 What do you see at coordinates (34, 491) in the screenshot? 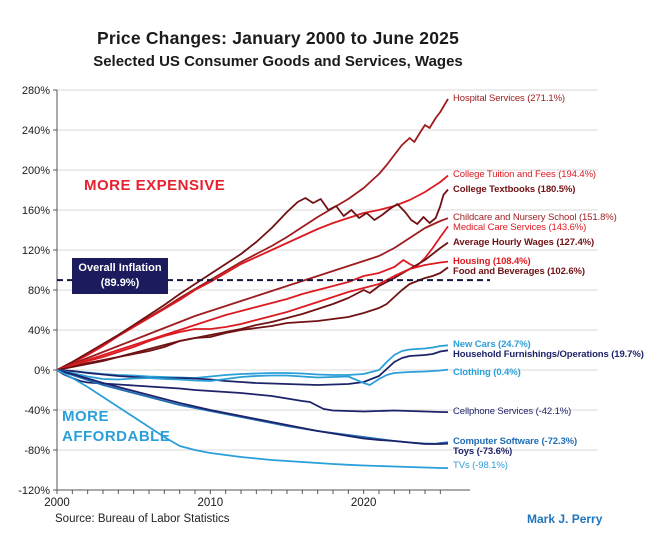
I see `y-tick-label: -120%` at bounding box center [34, 491].